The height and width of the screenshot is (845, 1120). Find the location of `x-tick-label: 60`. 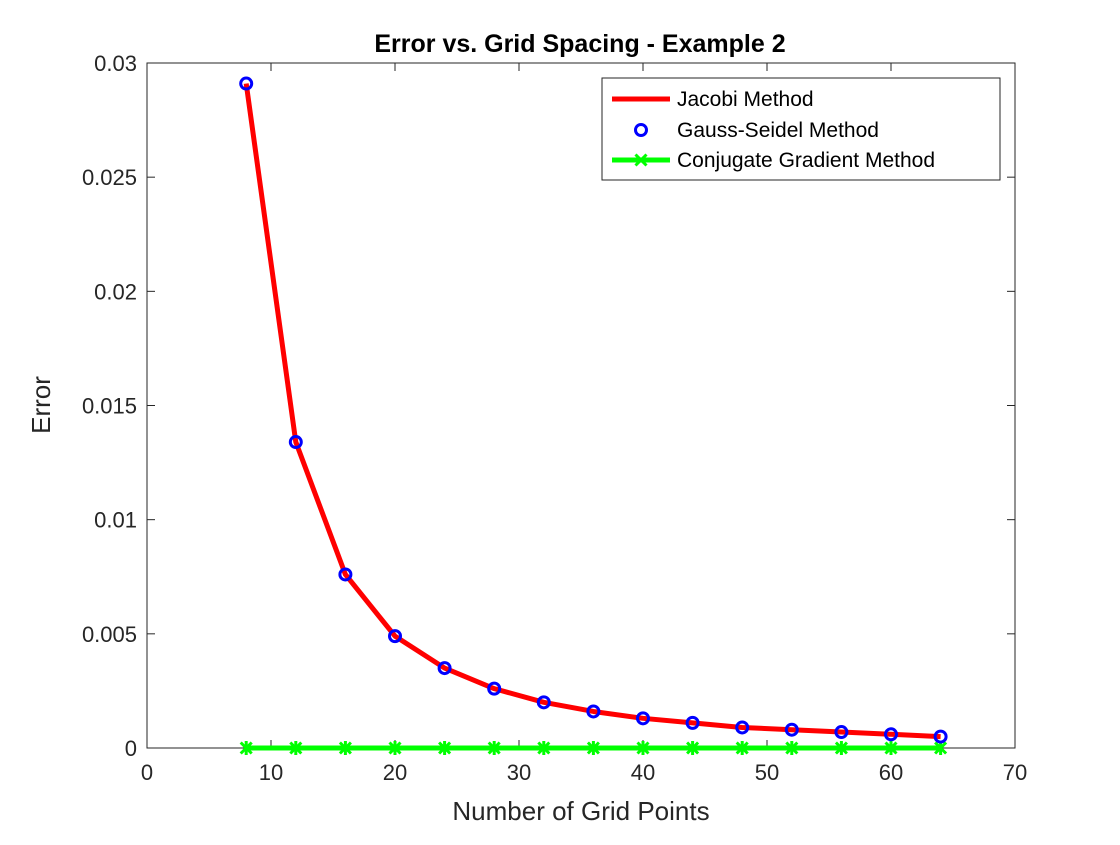

x-tick-label: 60 is located at coordinates (891, 772).